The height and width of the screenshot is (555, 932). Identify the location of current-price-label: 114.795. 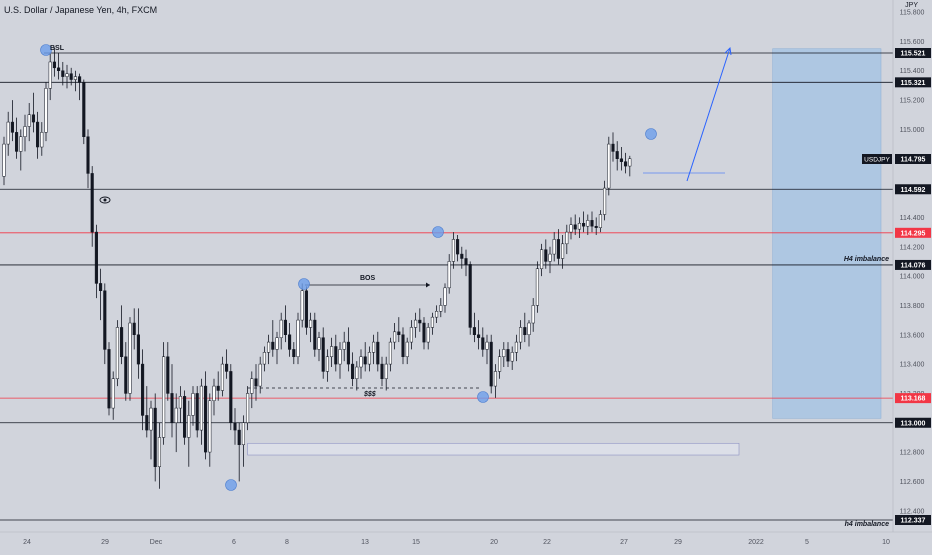
(913, 160).